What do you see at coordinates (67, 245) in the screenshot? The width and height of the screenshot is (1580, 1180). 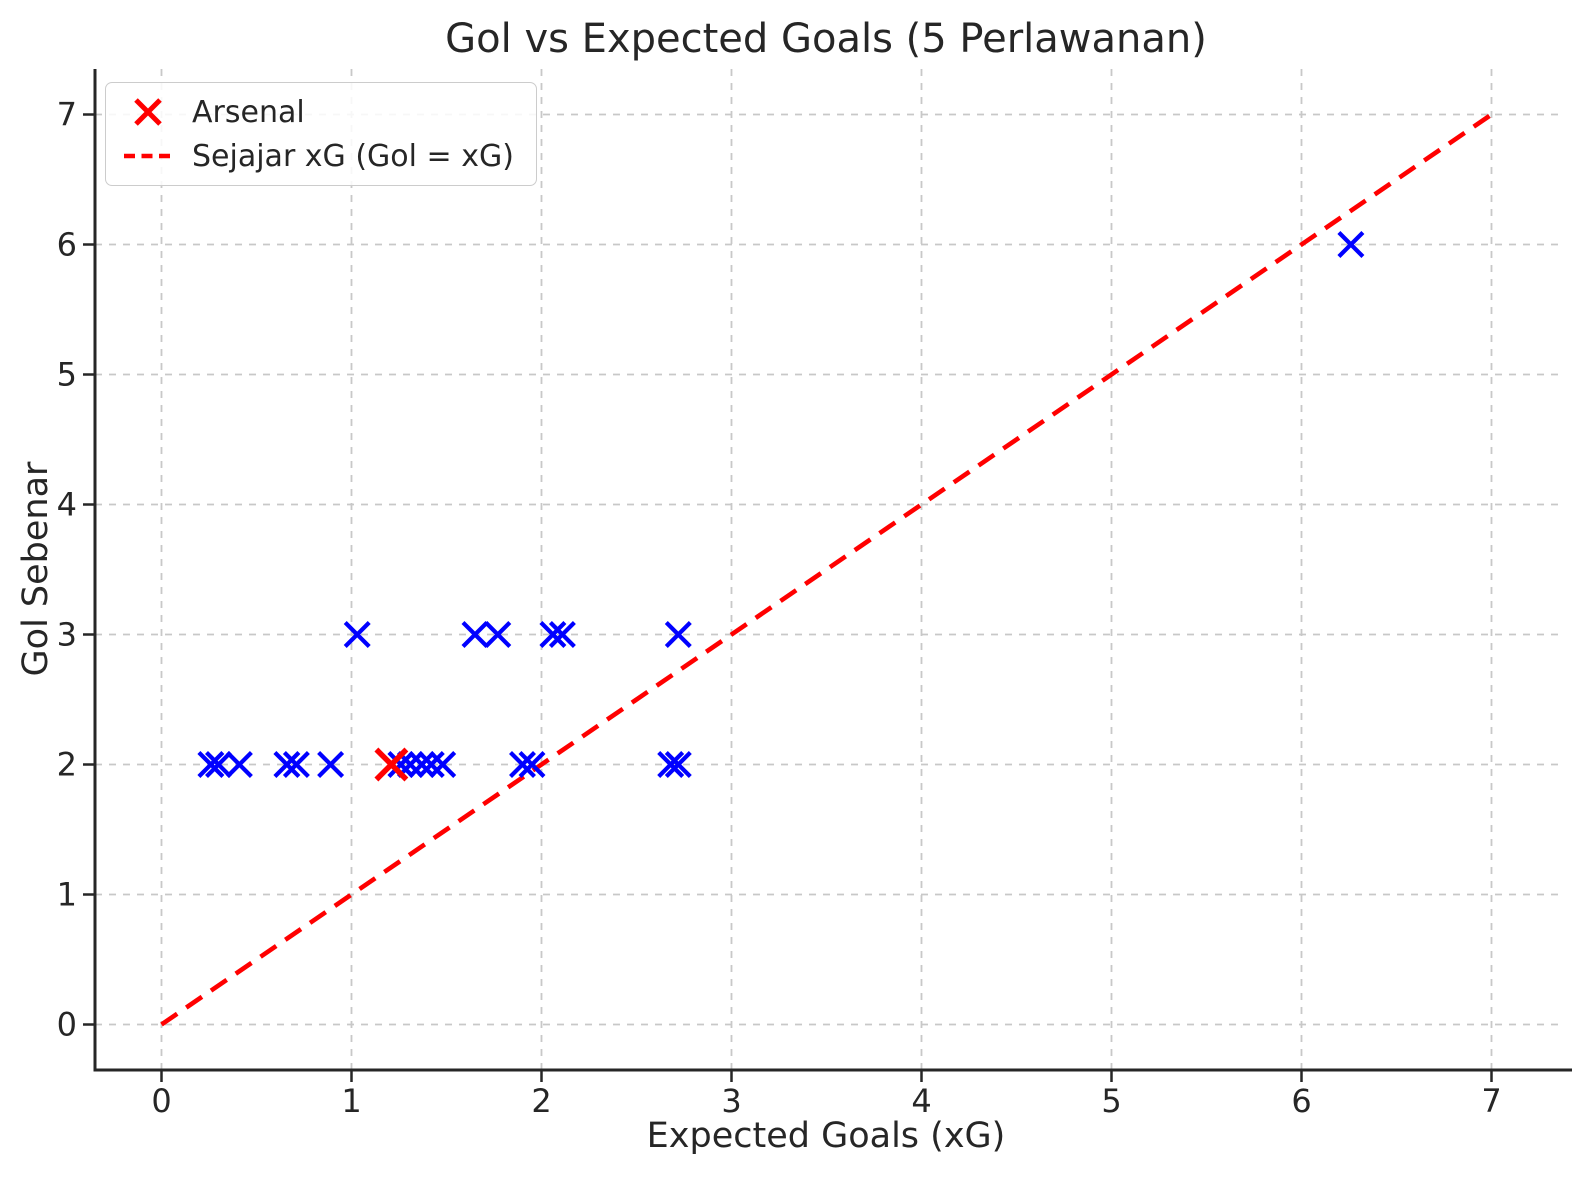 I see `y-tick-label: 6` at bounding box center [67, 245].